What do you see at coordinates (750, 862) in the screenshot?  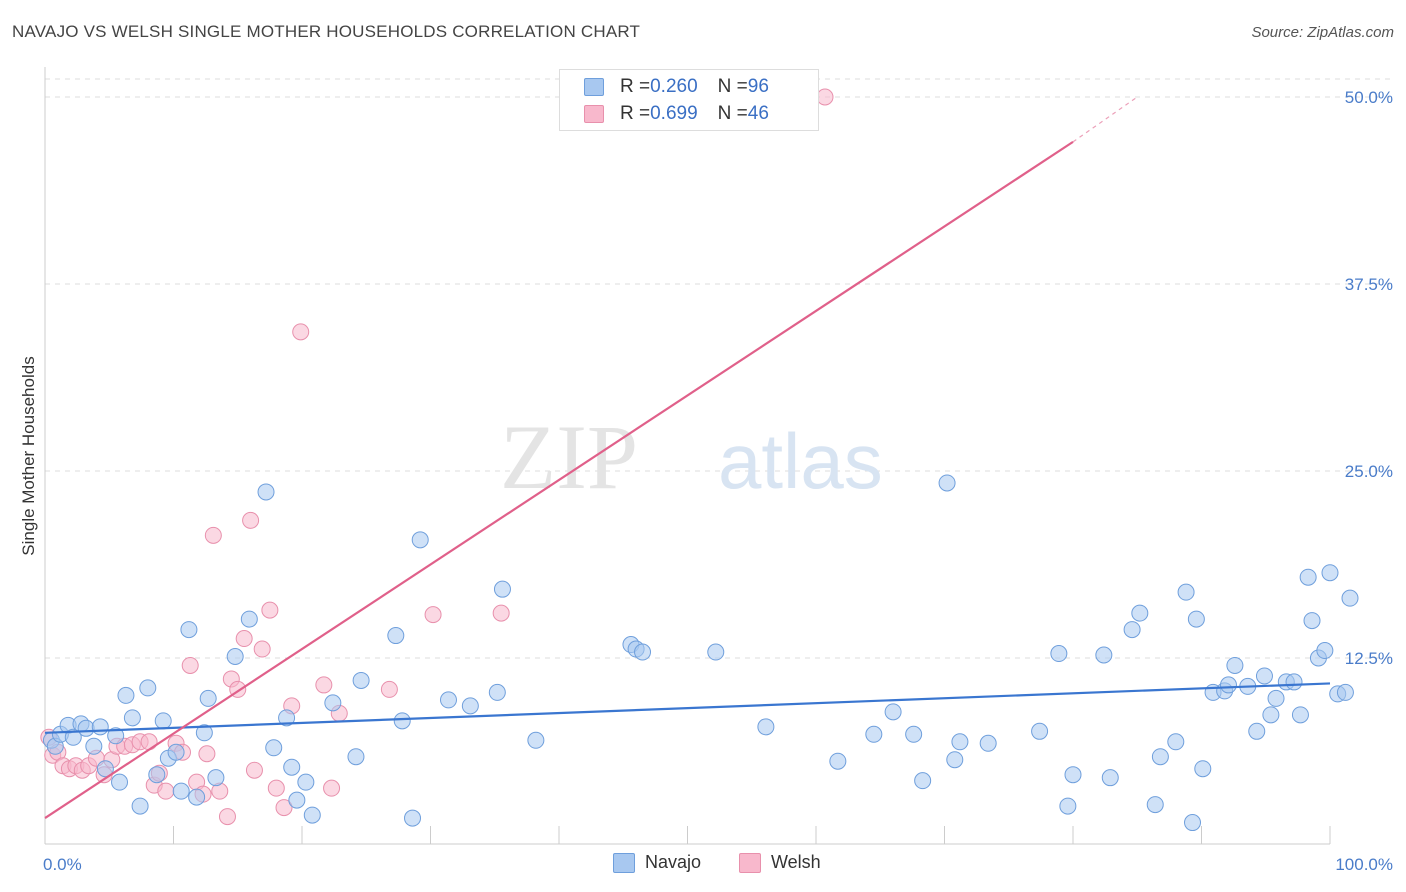 I see `welsh-legend-swatch` at bounding box center [750, 862].